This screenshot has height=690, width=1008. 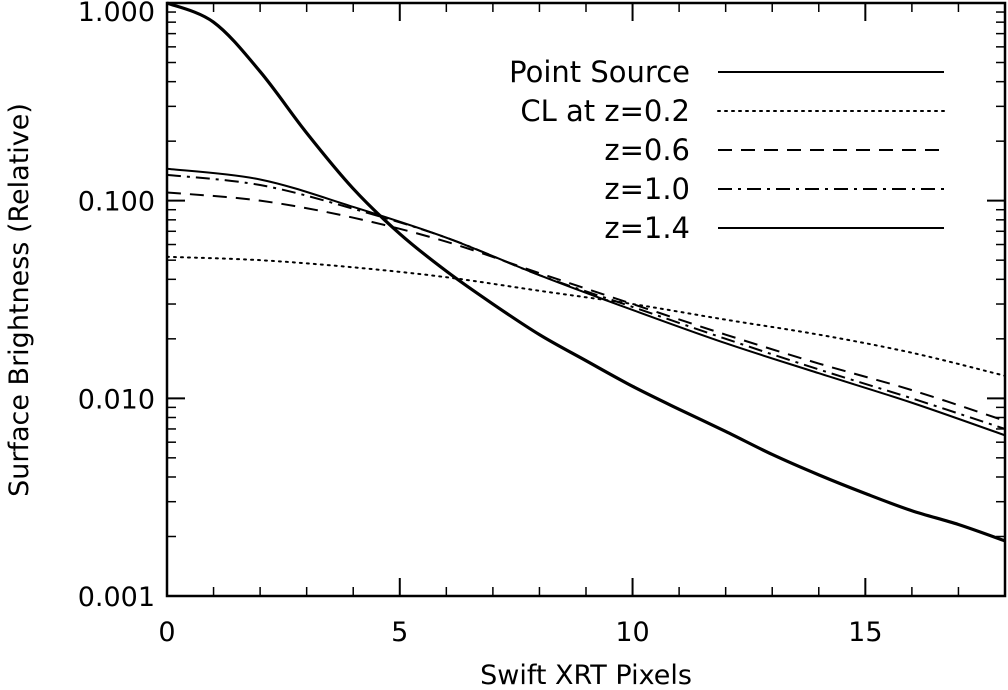 What do you see at coordinates (632, 632) in the screenshot?
I see `x-tick-label: 10` at bounding box center [632, 632].